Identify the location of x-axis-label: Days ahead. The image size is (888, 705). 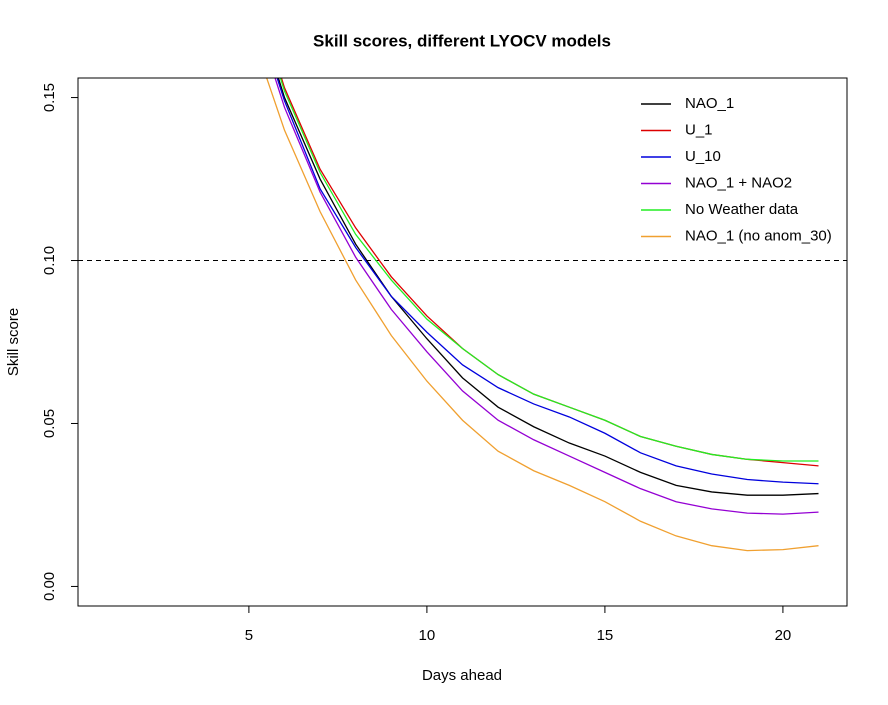
(462, 675).